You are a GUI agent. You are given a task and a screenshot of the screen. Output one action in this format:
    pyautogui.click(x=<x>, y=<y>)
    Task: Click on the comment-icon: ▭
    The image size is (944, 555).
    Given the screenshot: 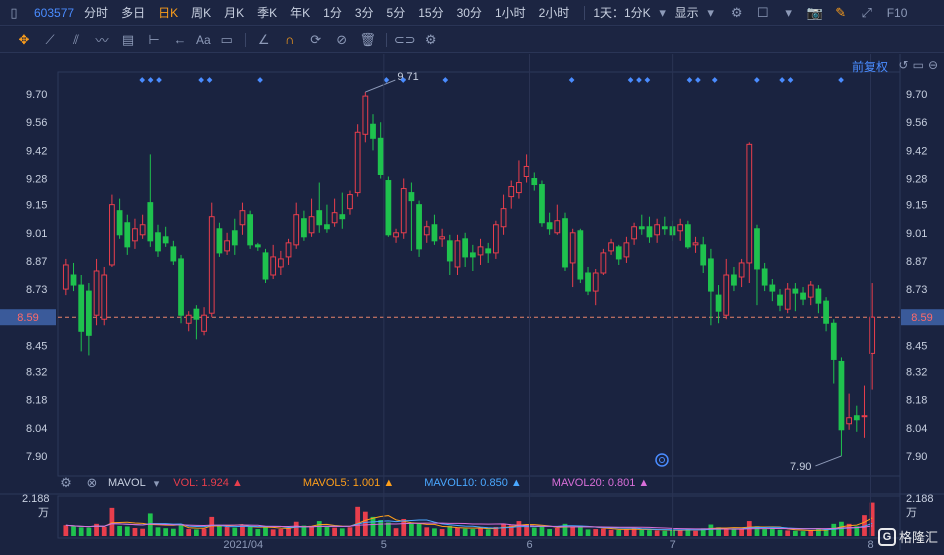 What is the action you would take?
    pyautogui.click(x=226, y=39)
    